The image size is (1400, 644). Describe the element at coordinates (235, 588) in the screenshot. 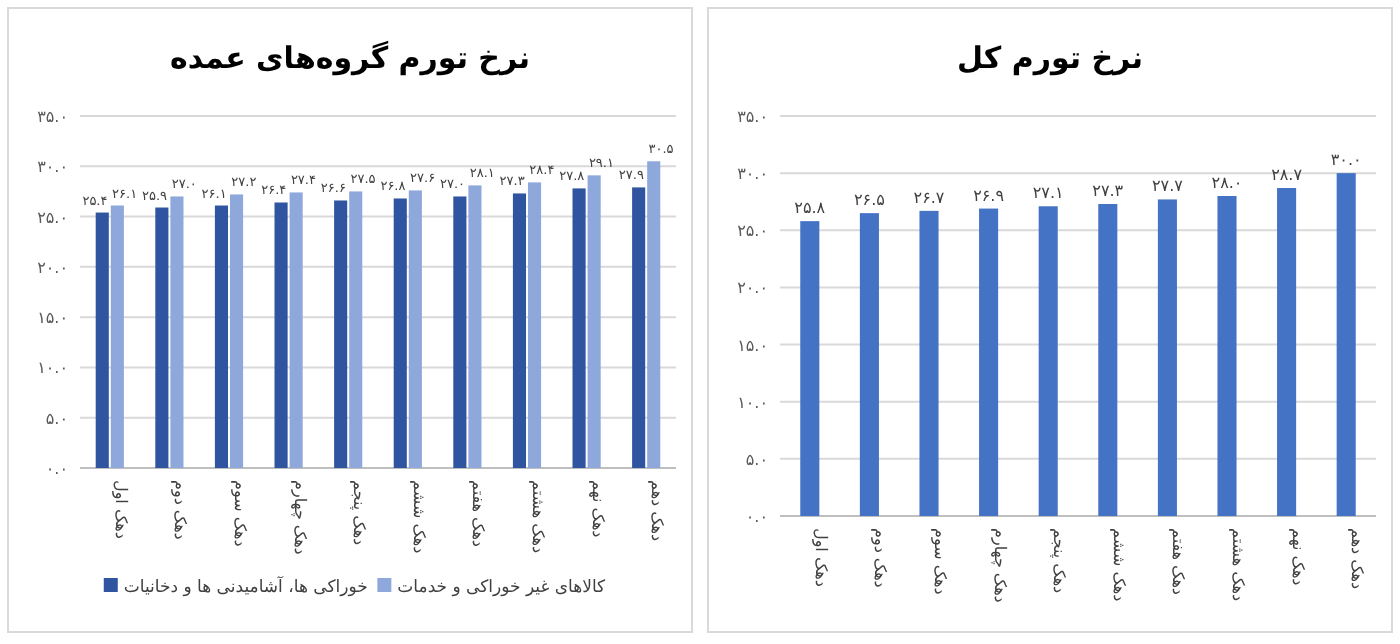

I see `legend-item: خوراکی ها، آشامیدنی ها و دخانیات` at that location.